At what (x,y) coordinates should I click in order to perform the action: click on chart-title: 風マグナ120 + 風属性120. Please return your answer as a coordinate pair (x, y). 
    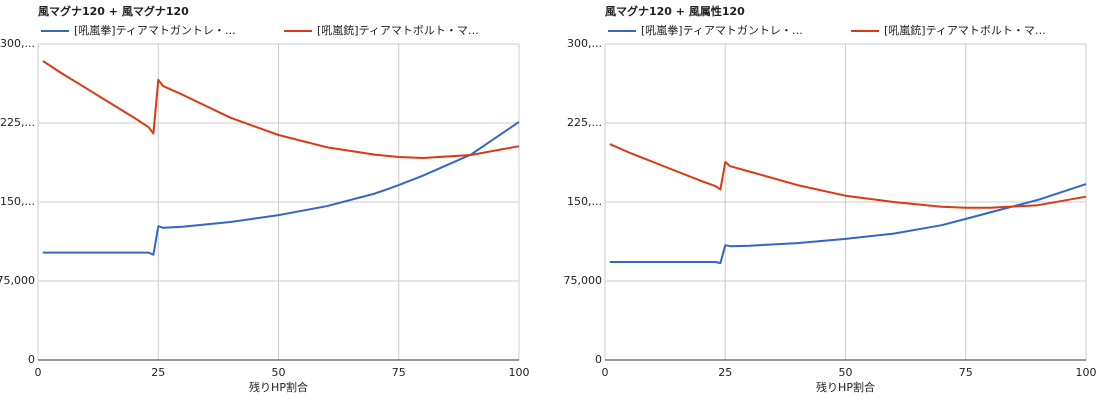
    Looking at the image, I should click on (675, 11).